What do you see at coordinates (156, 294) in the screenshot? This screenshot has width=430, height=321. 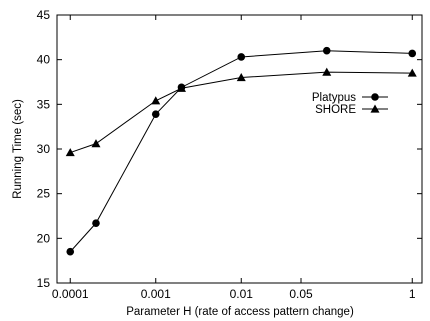 I see `x-tick-label: 0.001` at bounding box center [156, 294].